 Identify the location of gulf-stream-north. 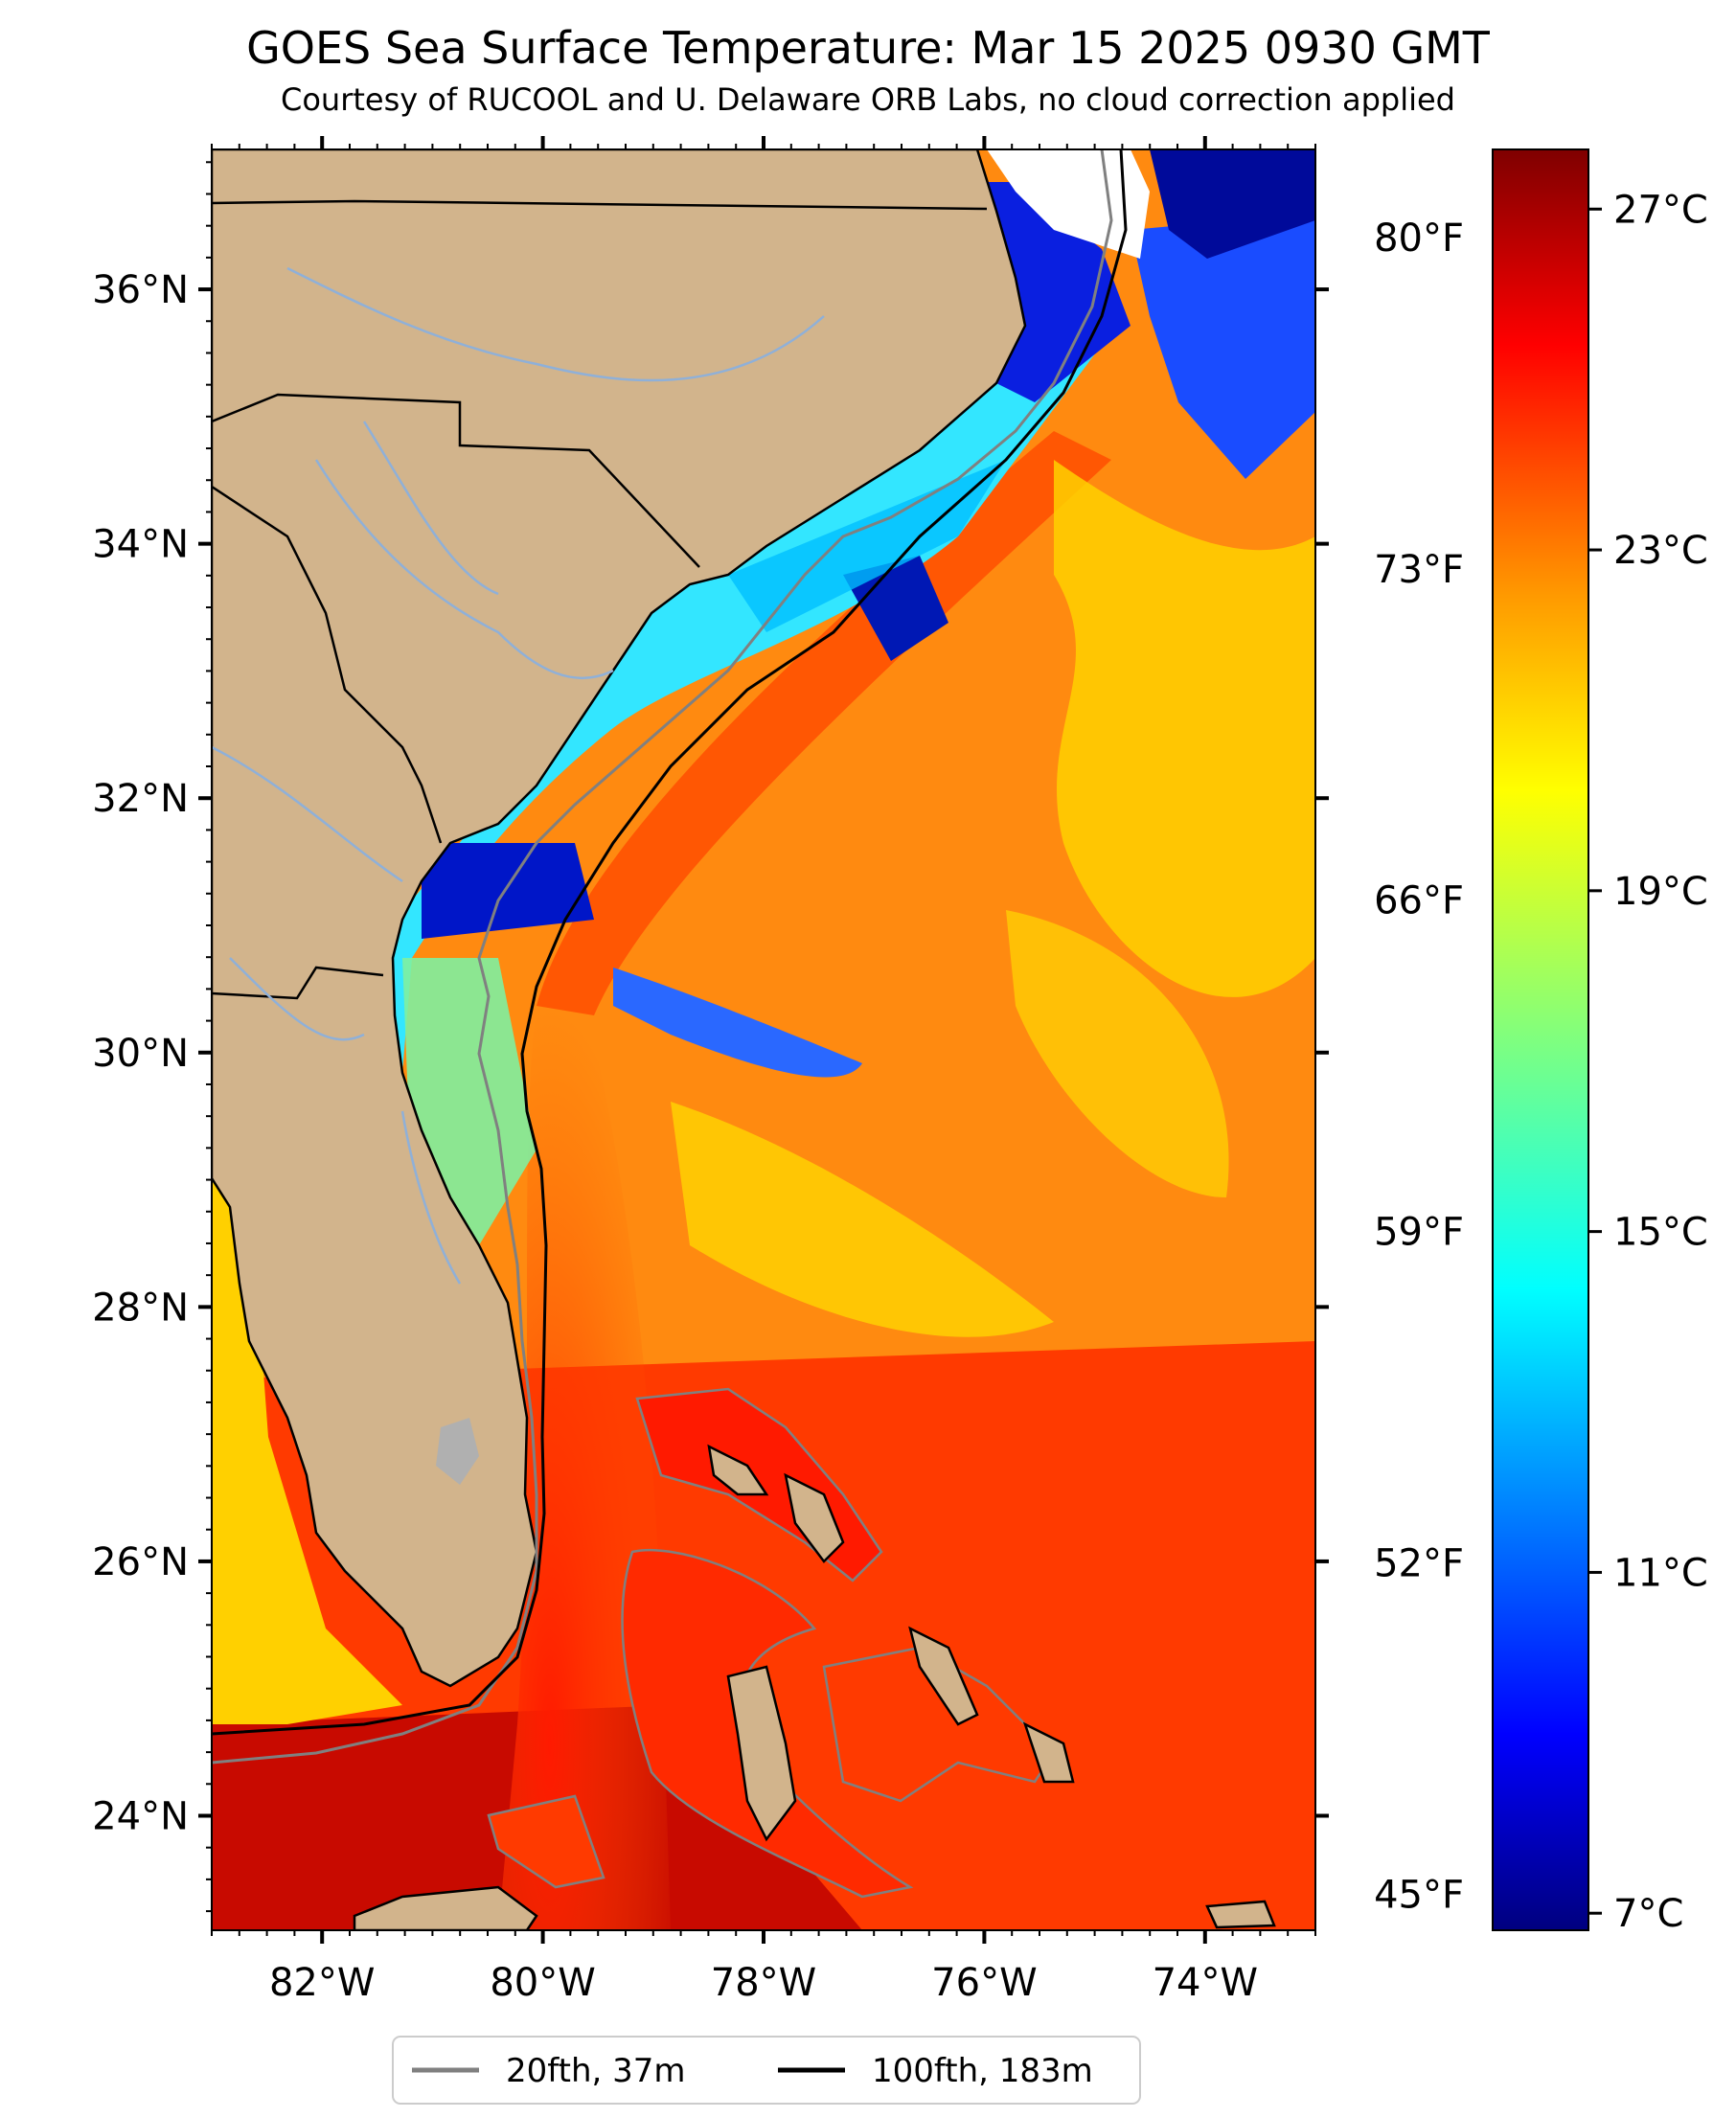
(824, 723).